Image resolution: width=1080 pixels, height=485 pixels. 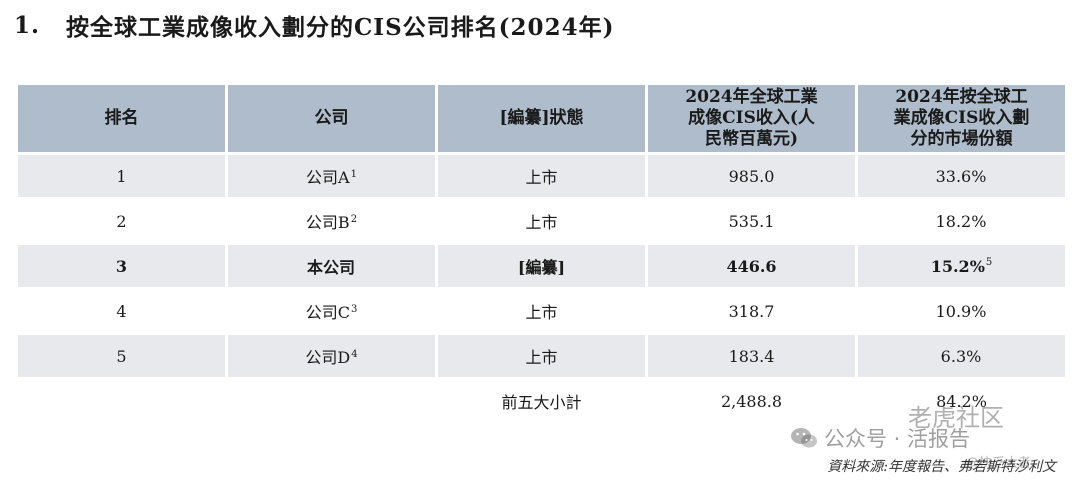 I want to click on revenue-cell: 318.7, so click(x=751, y=311).